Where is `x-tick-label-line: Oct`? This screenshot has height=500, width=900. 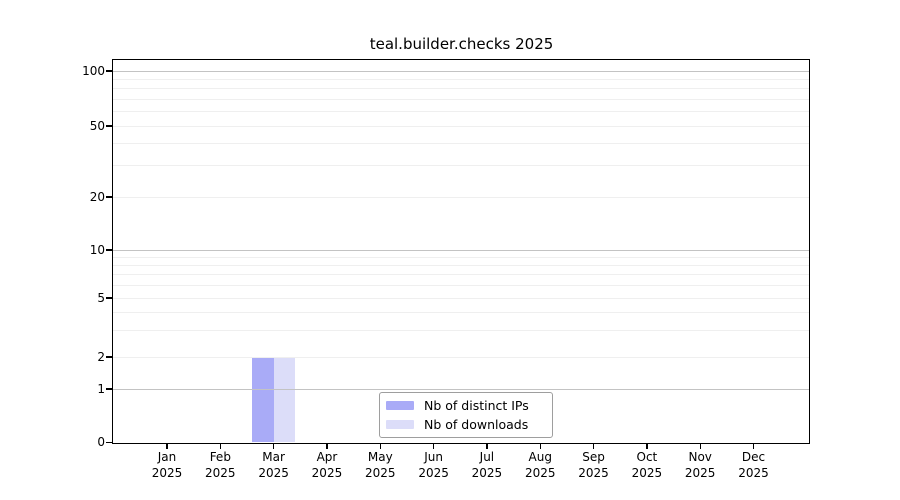
x-tick-label-line: Oct is located at coordinates (647, 457).